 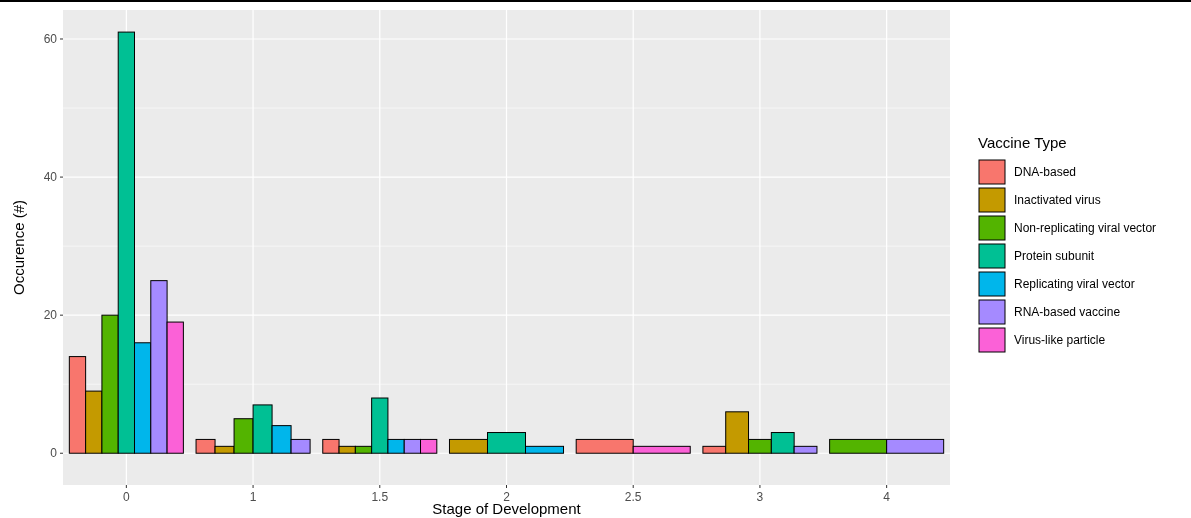 I want to click on legend-label: Replicating viral vector, so click(x=1074, y=284).